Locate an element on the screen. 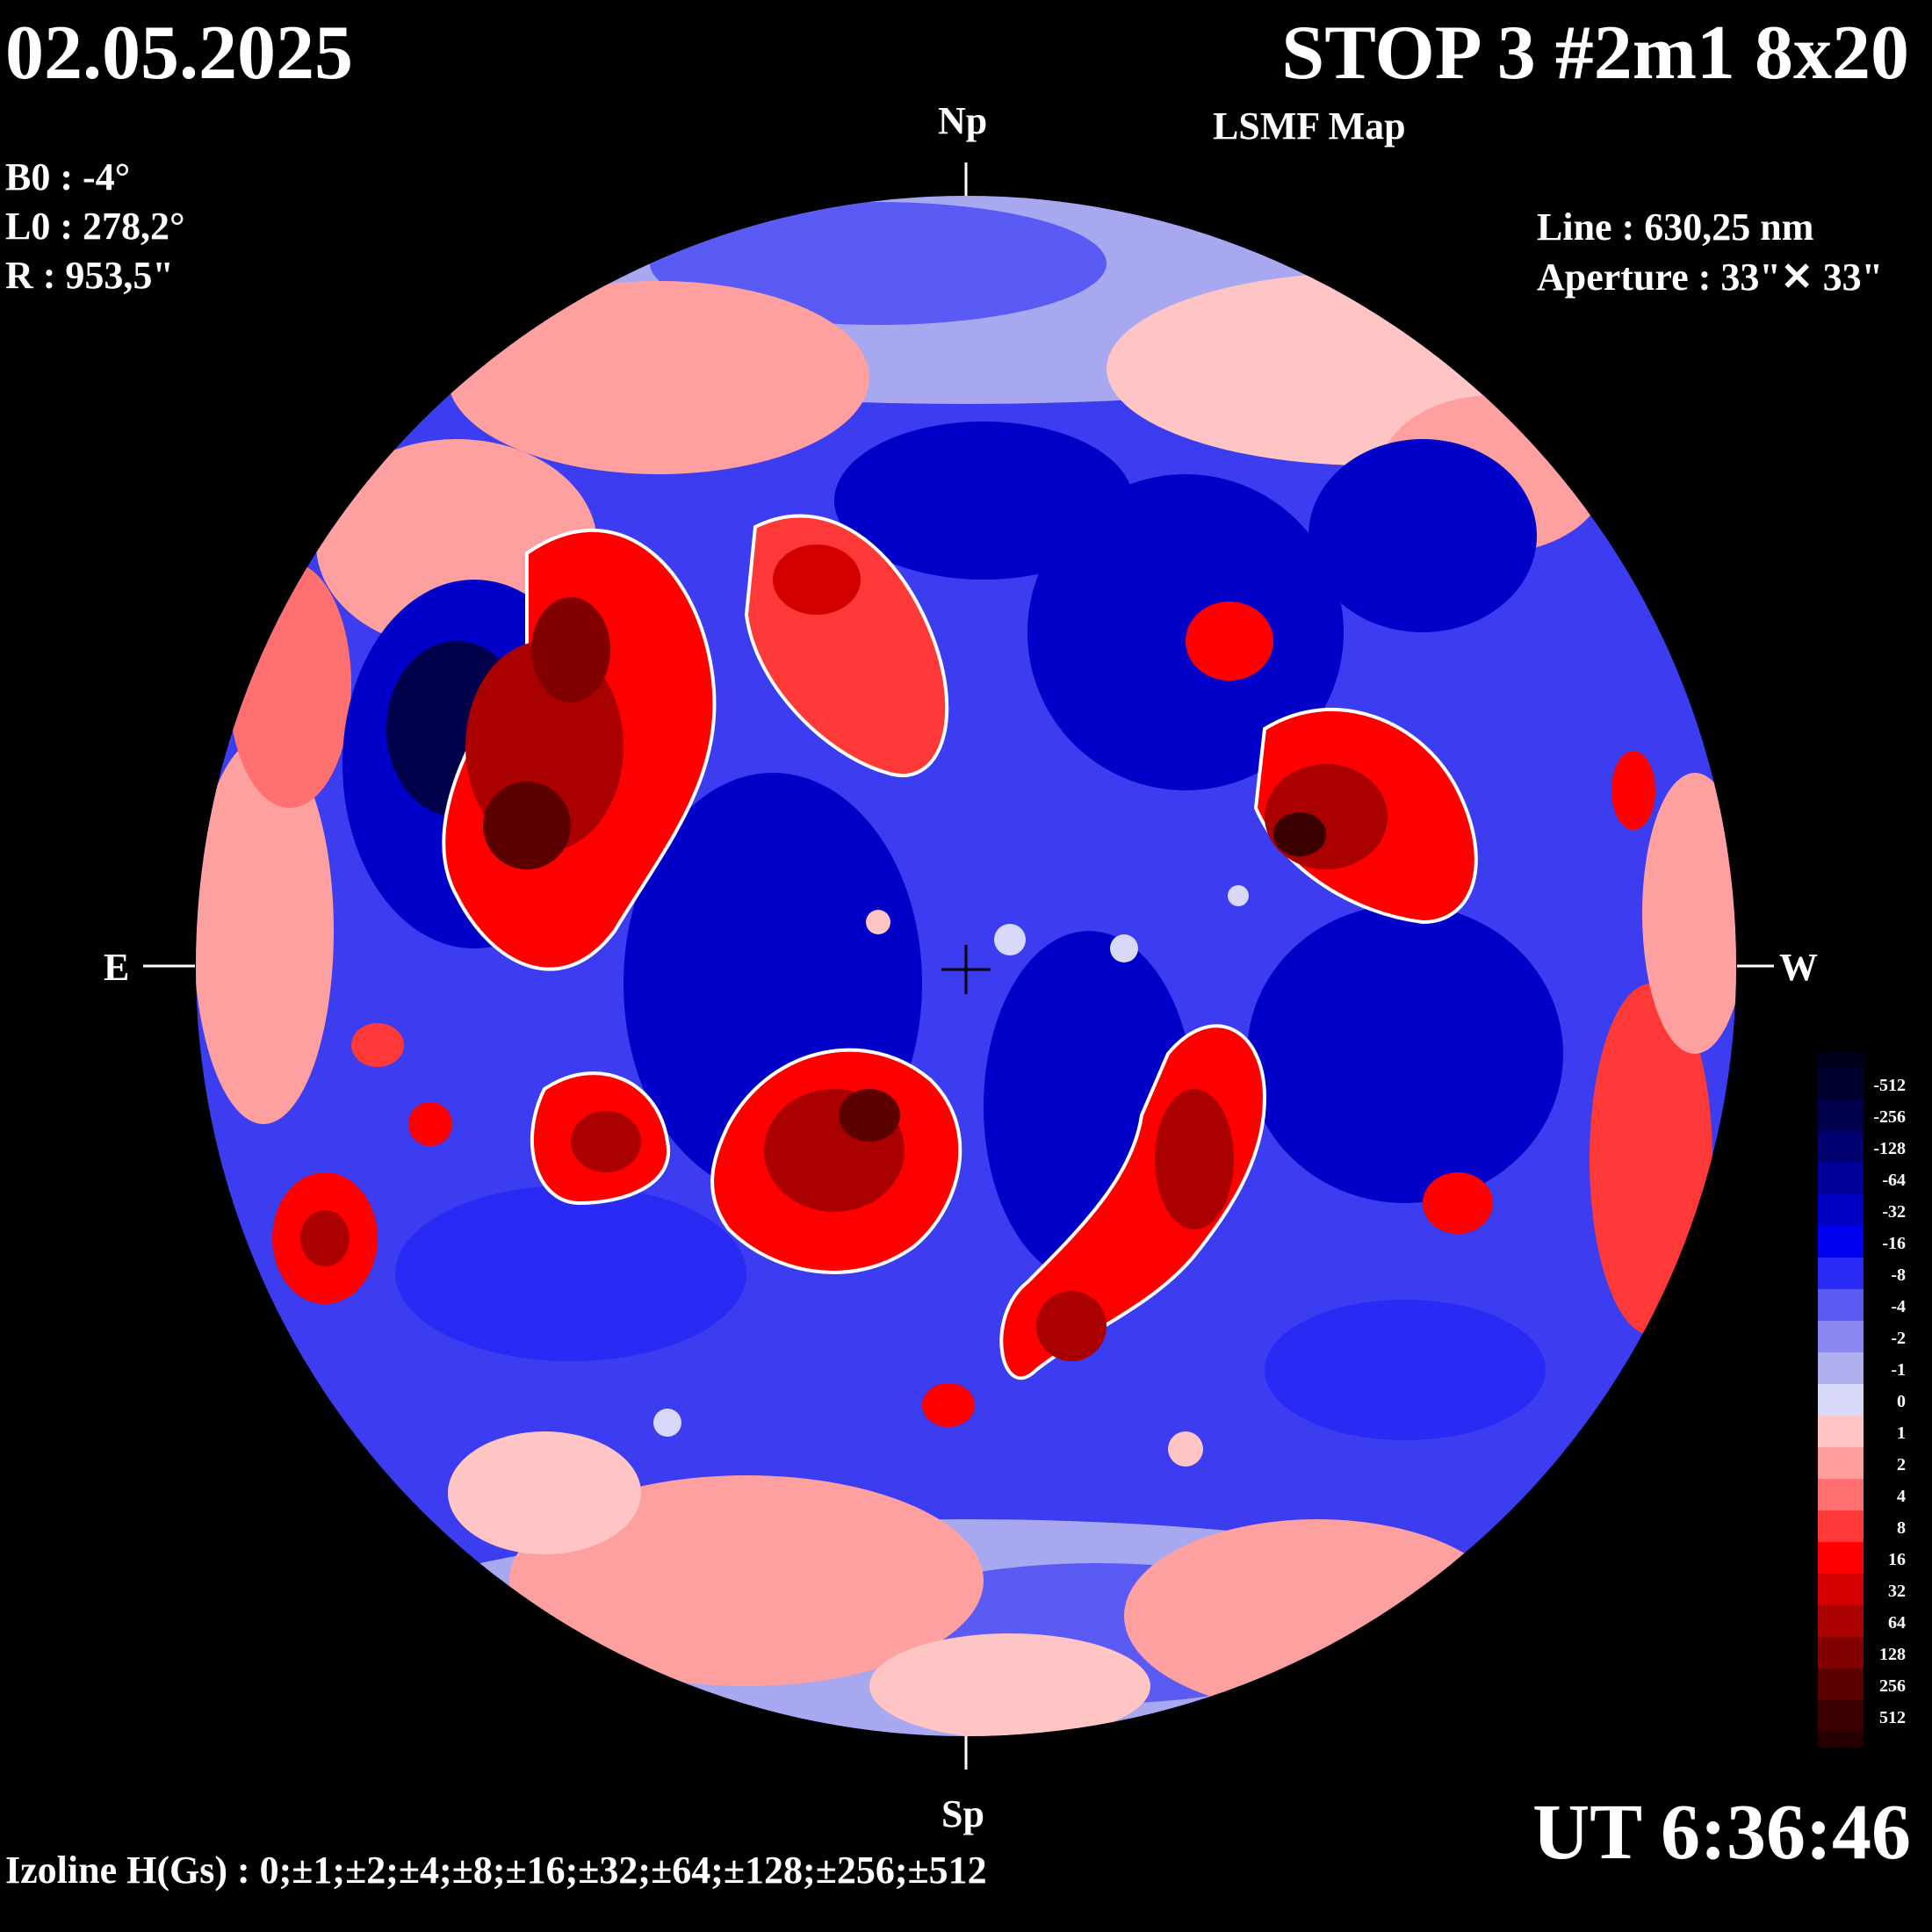 This screenshot has height=1932, width=1932. observation-date: 02.05.2025 is located at coordinates (179, 53).